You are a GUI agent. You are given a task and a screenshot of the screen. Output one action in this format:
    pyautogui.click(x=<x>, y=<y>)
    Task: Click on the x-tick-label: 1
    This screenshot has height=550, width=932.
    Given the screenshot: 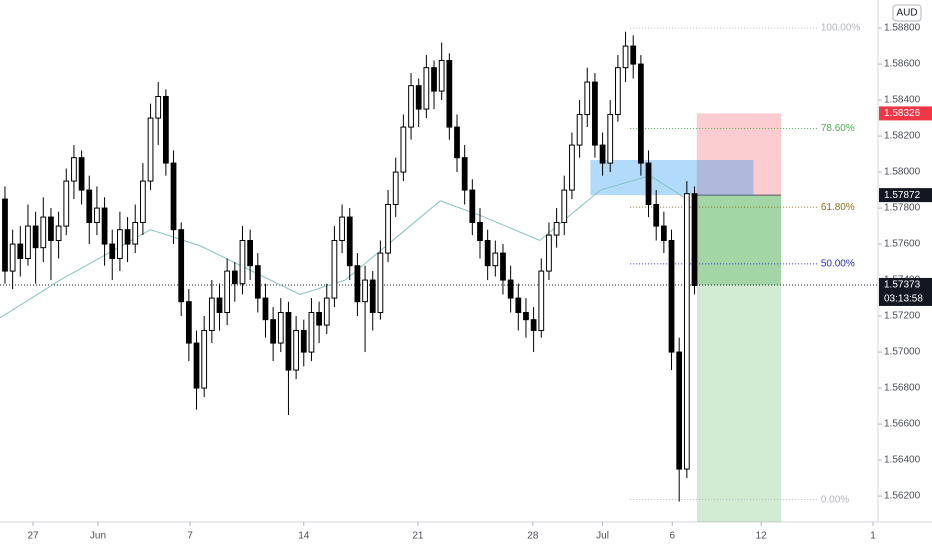 What is the action you would take?
    pyautogui.click(x=873, y=536)
    